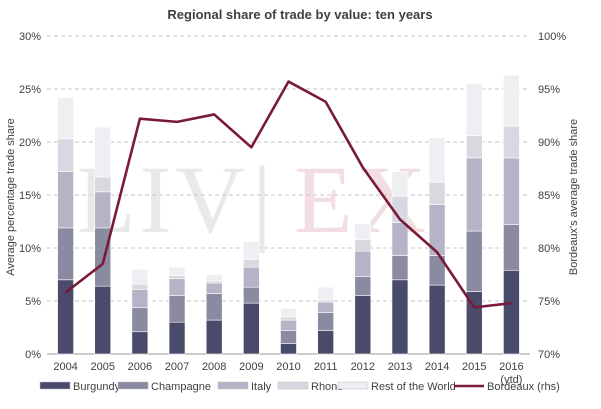 Image resolution: width=601 pixels, height=409 pixels. Describe the element at coordinates (30, 143) in the screenshot. I see `y-left-tick-label: 20%` at that location.